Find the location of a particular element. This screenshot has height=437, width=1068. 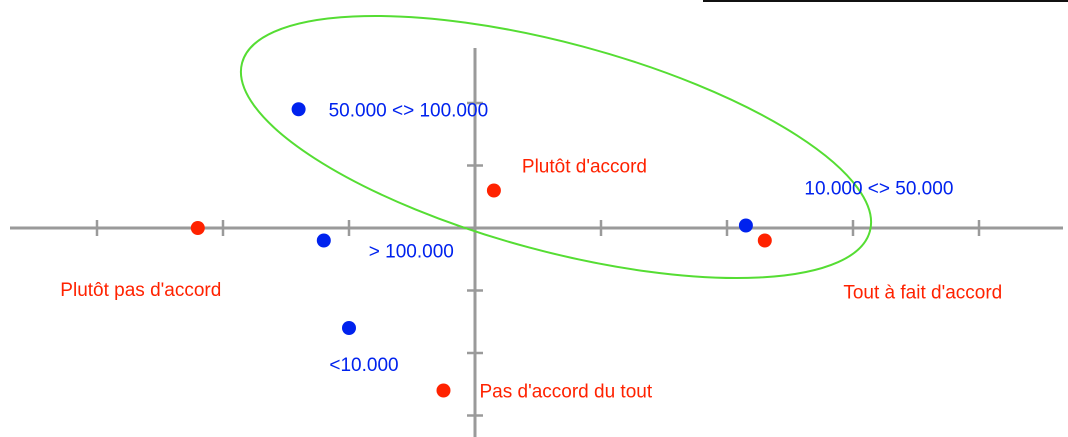

point-label: Tout à fait d'accord is located at coordinates (922, 293).